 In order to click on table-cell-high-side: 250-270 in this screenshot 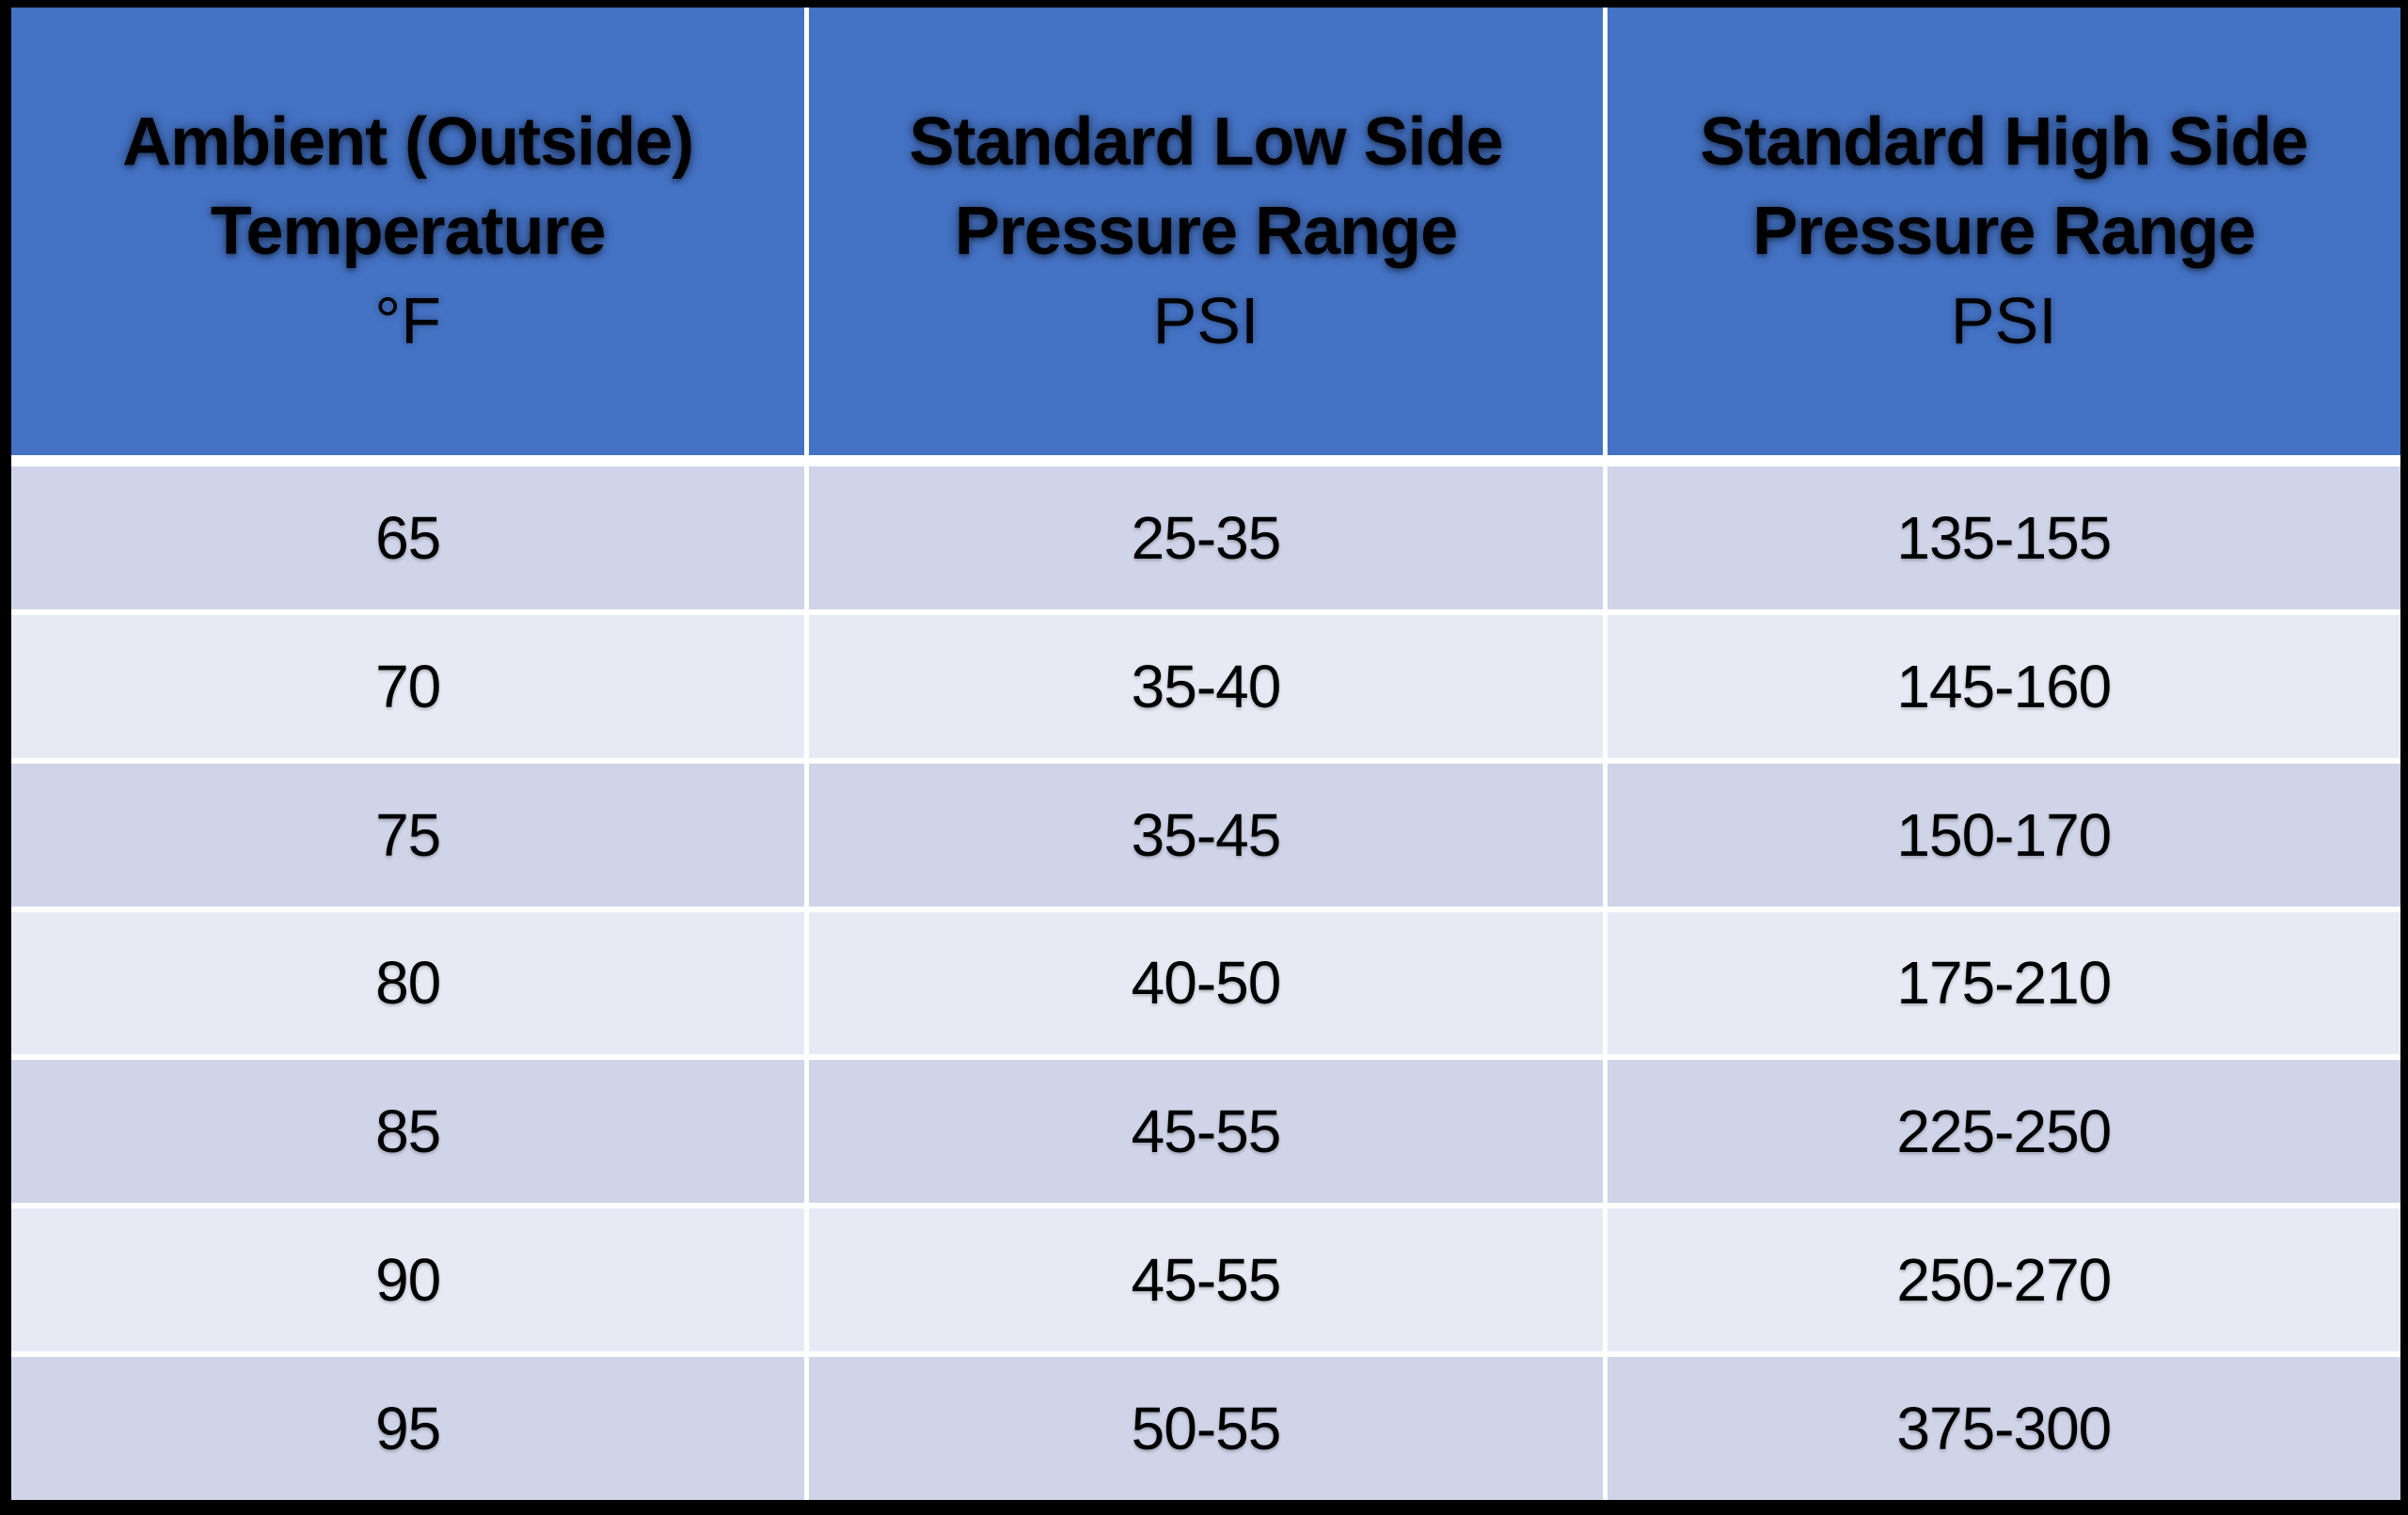, I will do `click(2003, 1280)`.